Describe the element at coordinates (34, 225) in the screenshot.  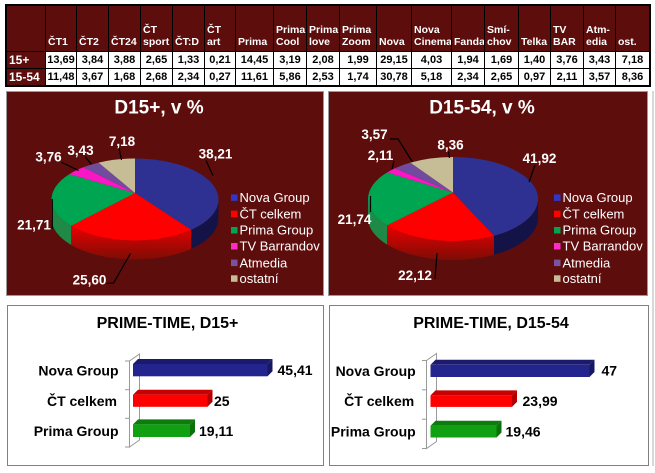
I see `svg-text: 21,71` at that location.